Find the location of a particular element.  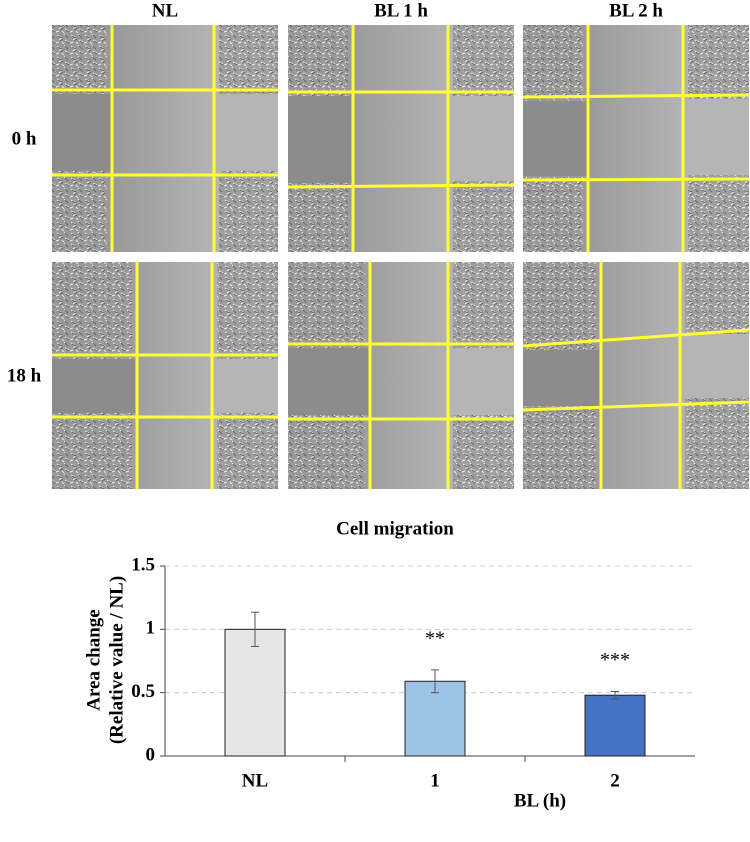

x-tick-label: 1 is located at coordinates (435, 780).